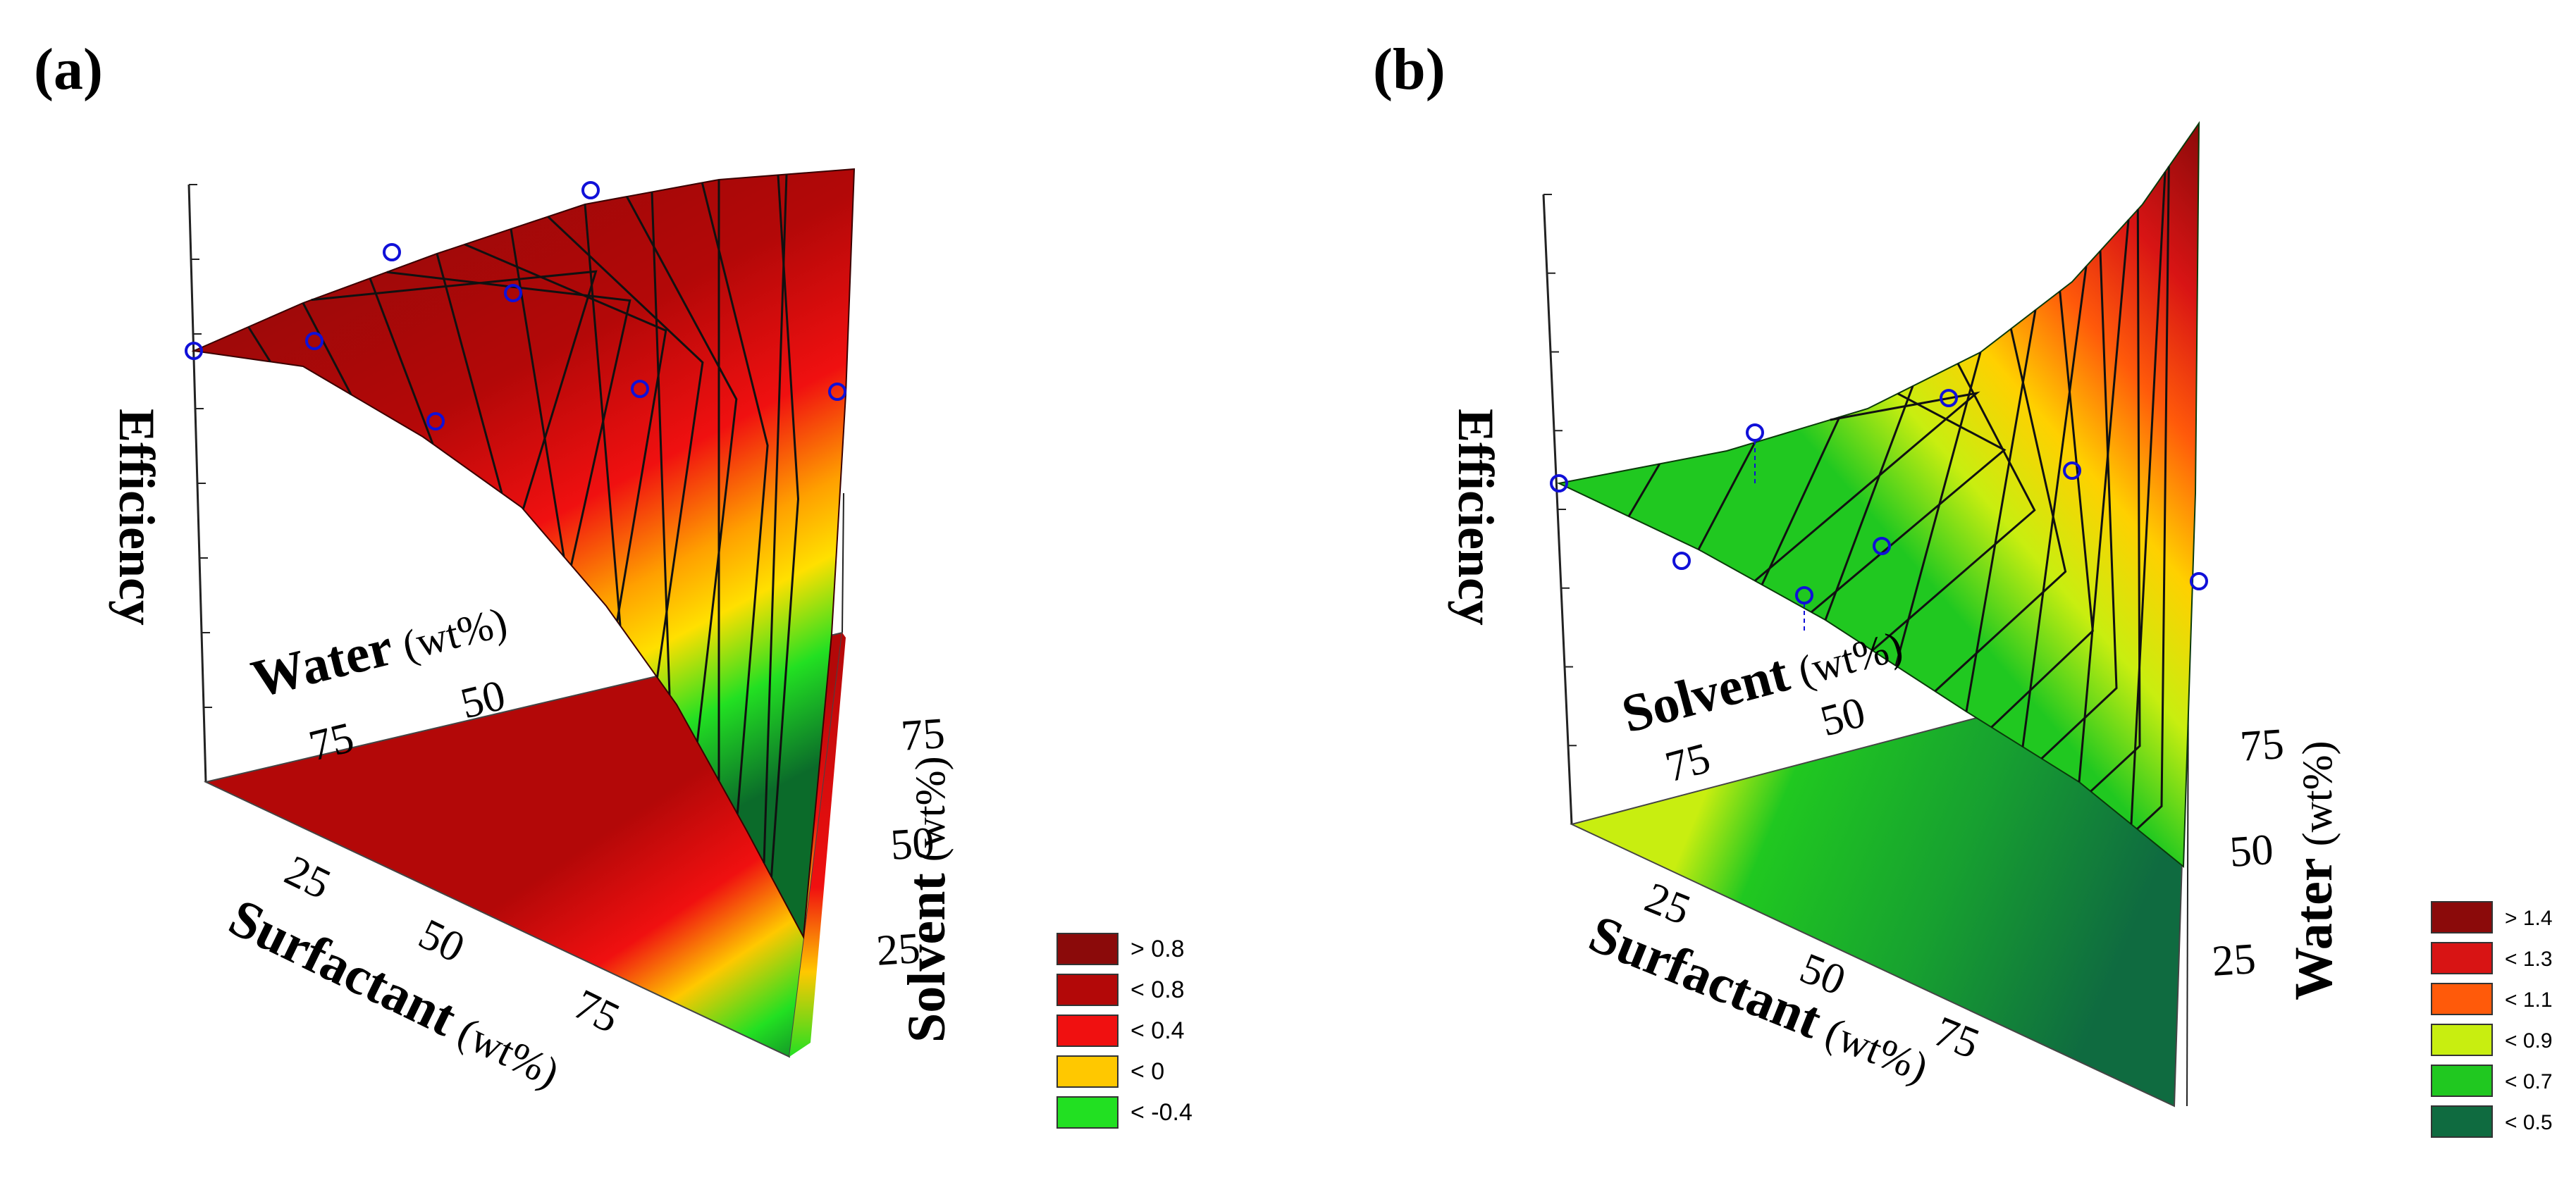 The width and height of the screenshot is (2576, 1185). Describe the element at coordinates (2529, 1122) in the screenshot. I see `chart-b-legend-label-5: < 0.5` at that location.